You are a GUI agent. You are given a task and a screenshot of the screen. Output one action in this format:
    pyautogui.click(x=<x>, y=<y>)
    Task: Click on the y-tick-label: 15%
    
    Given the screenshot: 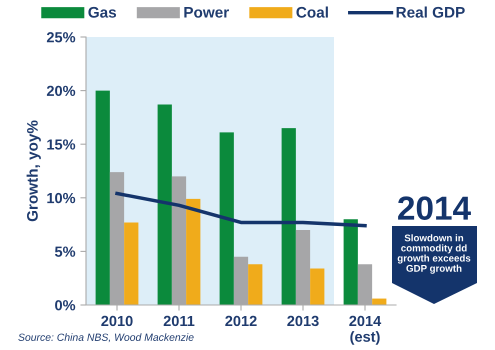 What is the action you would take?
    pyautogui.click(x=61, y=144)
    